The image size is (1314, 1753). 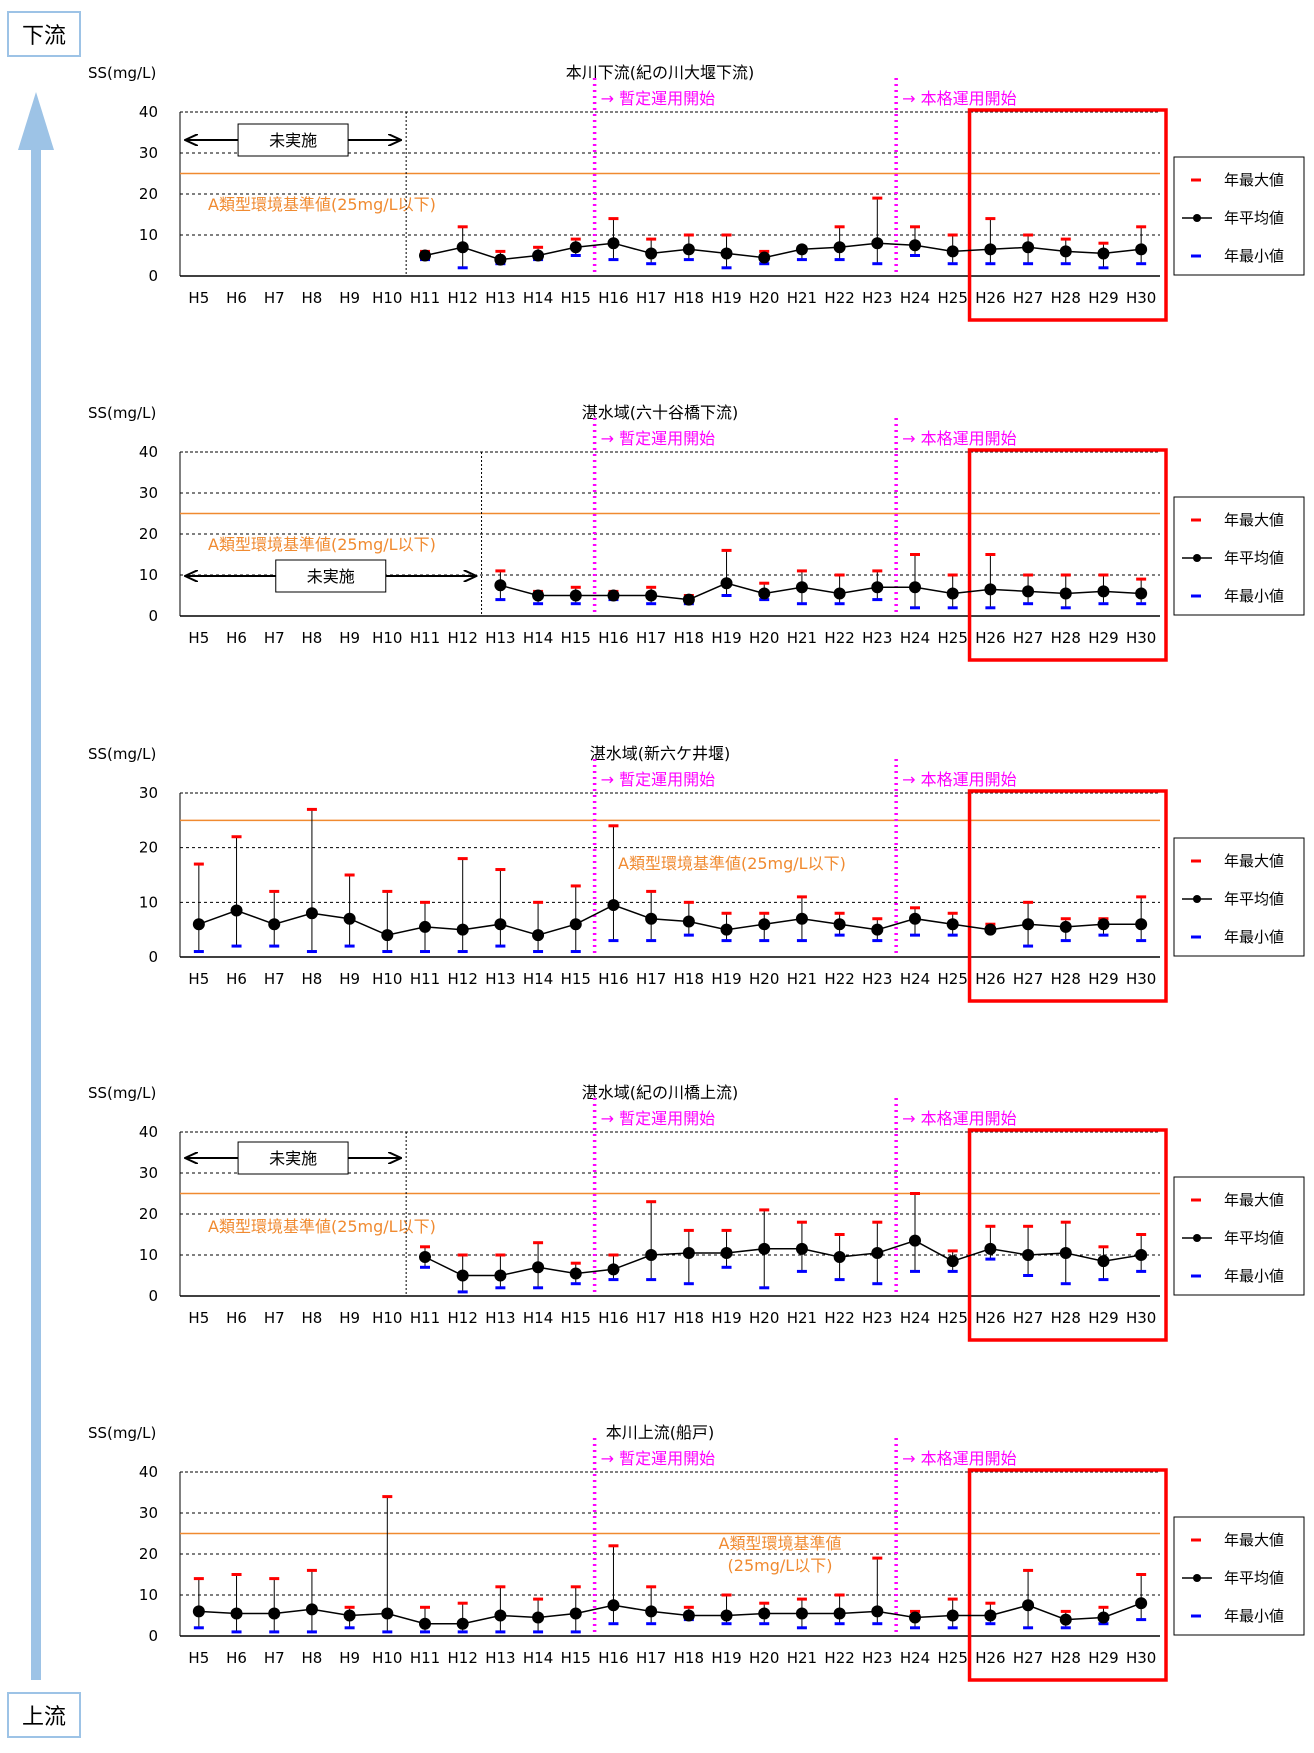 I want to click on chart-title: 本川下流(紀の川大堰下流), so click(x=660, y=72).